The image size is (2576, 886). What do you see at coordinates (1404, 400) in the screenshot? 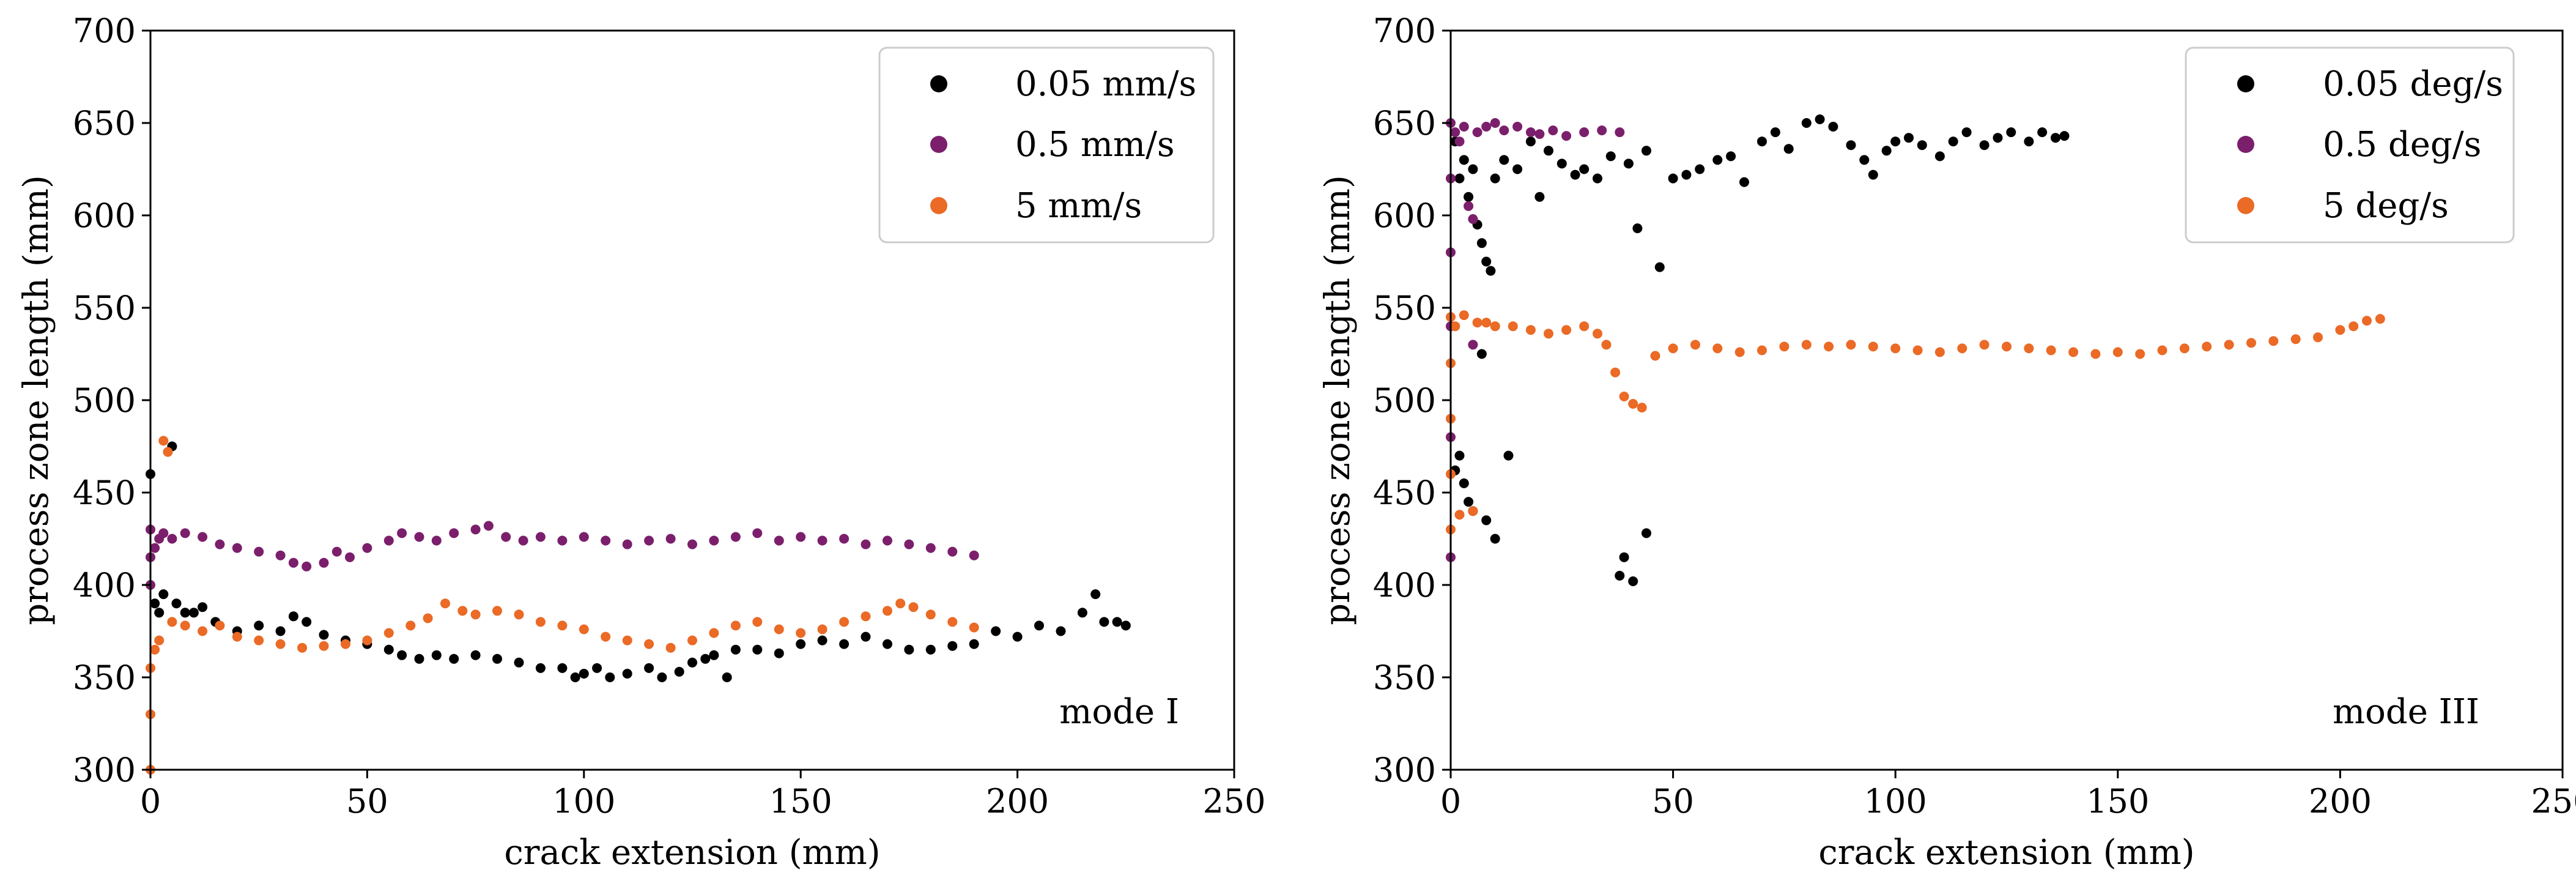
I see `y-tick-label: 500` at bounding box center [1404, 400].